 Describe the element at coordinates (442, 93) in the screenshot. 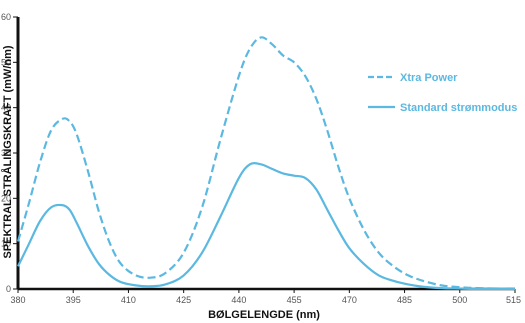

I see `legend: Xtra Power Standard strømmodus` at that location.